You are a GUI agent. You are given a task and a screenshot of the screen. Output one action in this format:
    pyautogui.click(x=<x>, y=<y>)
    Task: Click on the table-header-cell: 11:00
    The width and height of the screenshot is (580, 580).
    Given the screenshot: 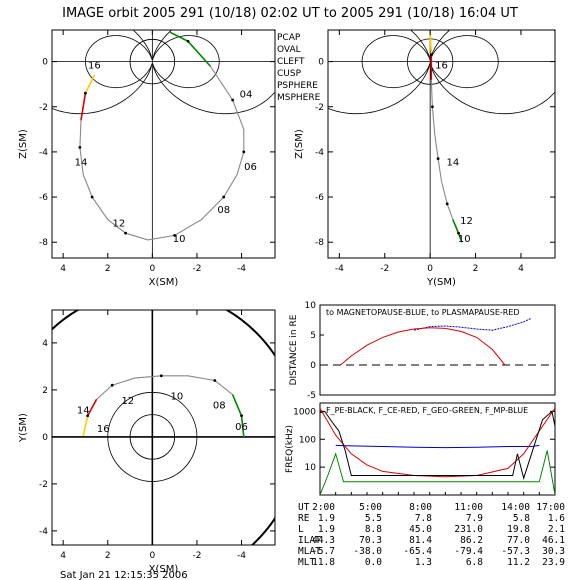 What is the action you would take?
    pyautogui.click(x=468, y=507)
    